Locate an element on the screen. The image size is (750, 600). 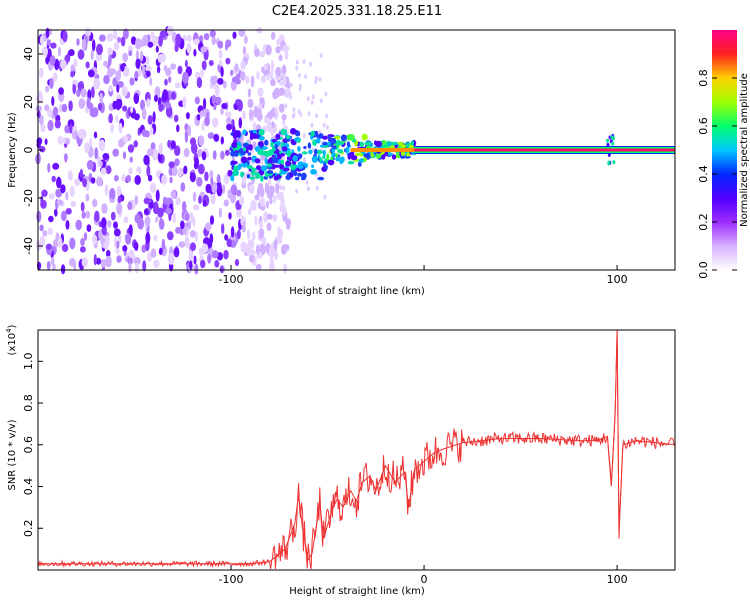
spec-y-tick-label: -40 is located at coordinates (28, 246).